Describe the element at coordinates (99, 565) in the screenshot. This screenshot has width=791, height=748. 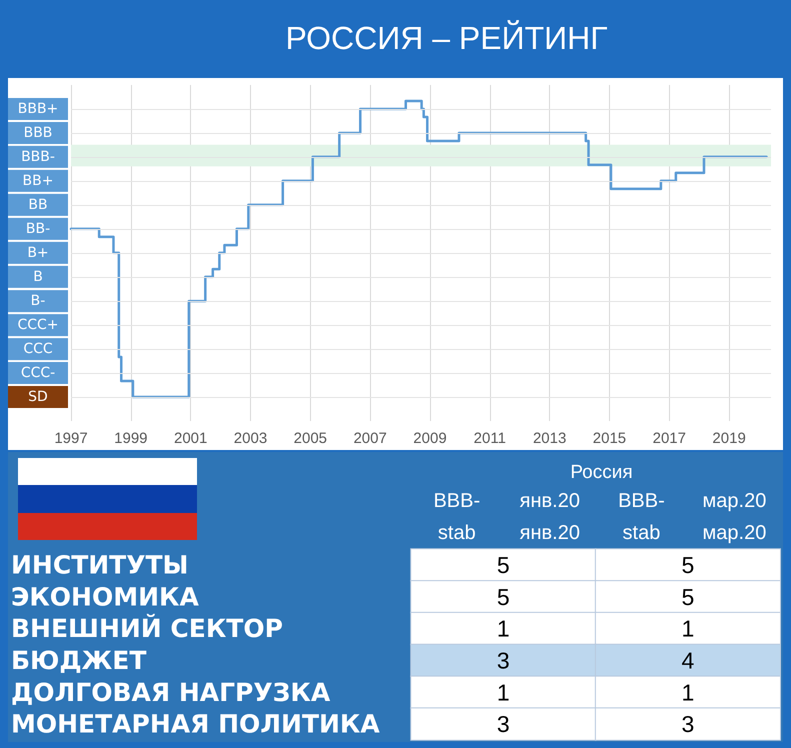
I see `y-tick-label: ИНСТИТУТЫ` at that location.